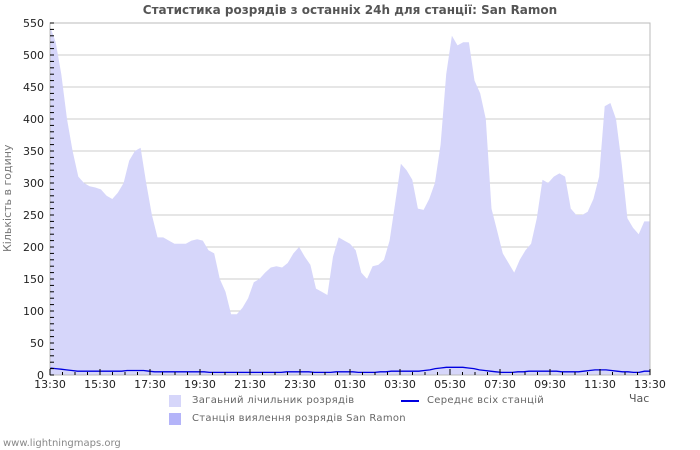 The height and width of the screenshot is (450, 700). Describe the element at coordinates (410, 401) in the screenshot. I see `legend-swatch-average` at that location.